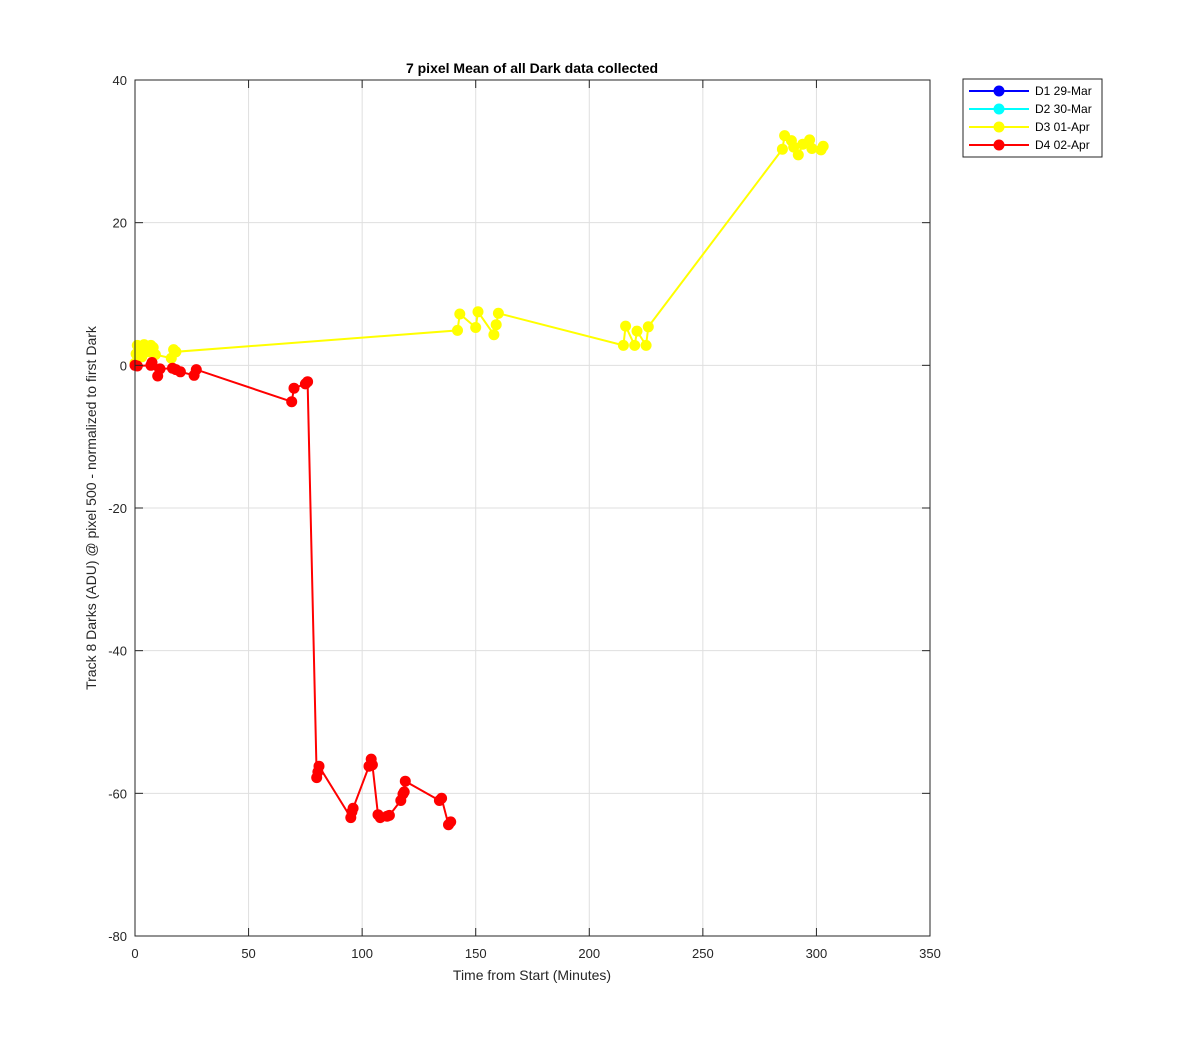 The image size is (1200, 1050). I want to click on y-tick-label: 40, so click(120, 80).